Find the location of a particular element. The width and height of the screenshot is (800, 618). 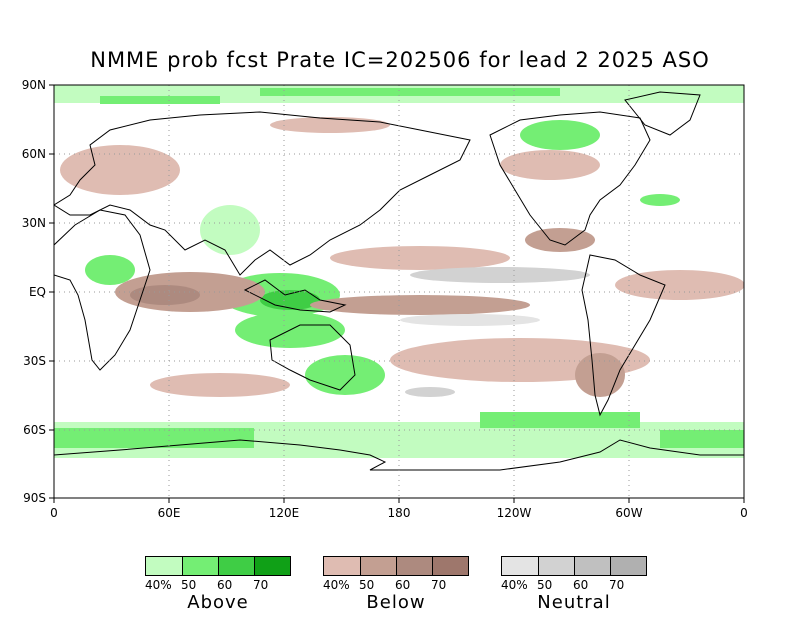

coast-north-america is located at coordinates (570, 178).